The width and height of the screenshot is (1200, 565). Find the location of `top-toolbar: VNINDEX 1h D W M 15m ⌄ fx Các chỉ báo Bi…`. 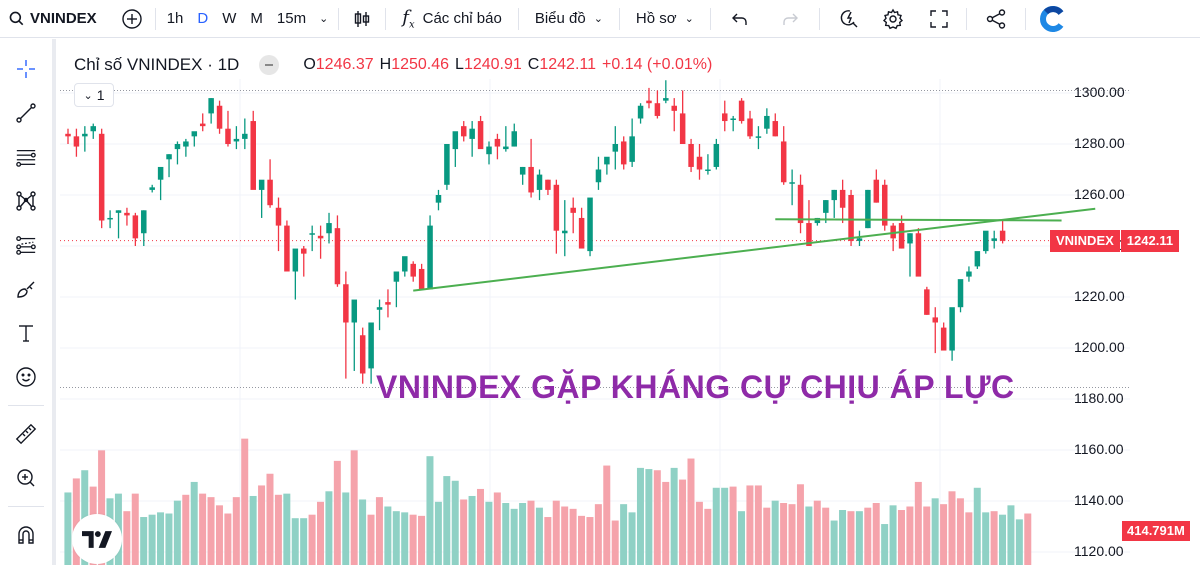

top-toolbar: VNINDEX 1h D W M 15m ⌄ fx Các chỉ báo Bi… is located at coordinates (600, 19).